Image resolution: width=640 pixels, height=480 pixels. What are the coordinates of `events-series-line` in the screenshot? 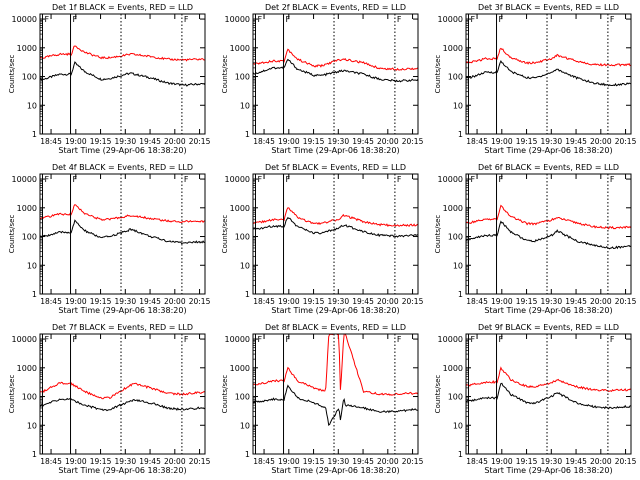 It's located at (548, 235).